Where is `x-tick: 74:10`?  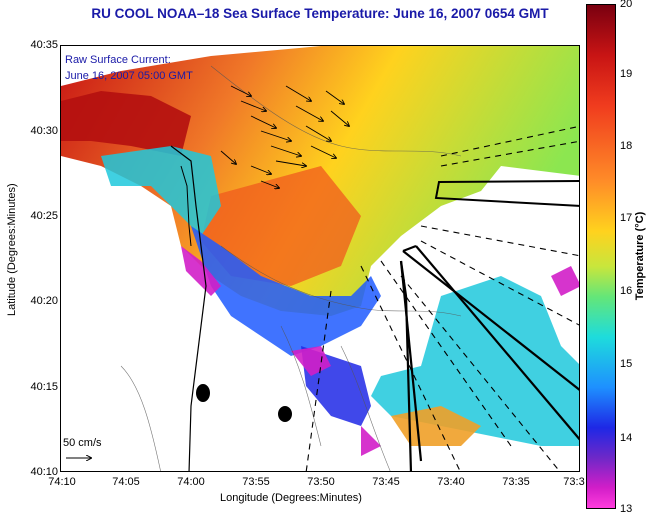 x-tick: 74:10 is located at coordinates (62, 482).